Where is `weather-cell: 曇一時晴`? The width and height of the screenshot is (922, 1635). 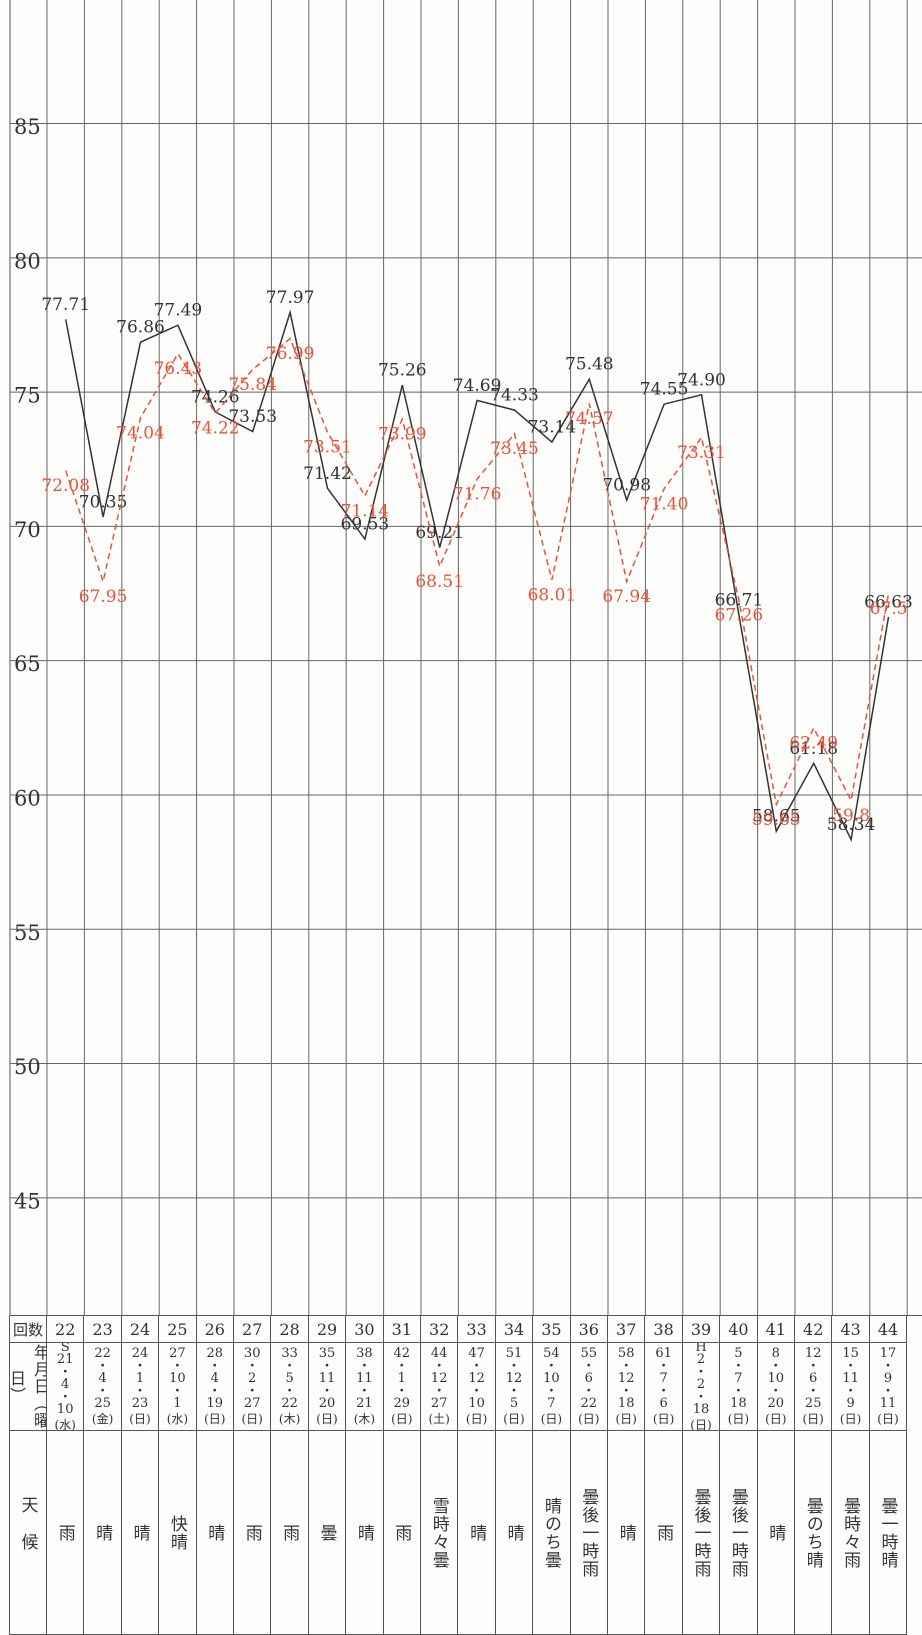
weather-cell: 曇一時晴 is located at coordinates (888, 1533).